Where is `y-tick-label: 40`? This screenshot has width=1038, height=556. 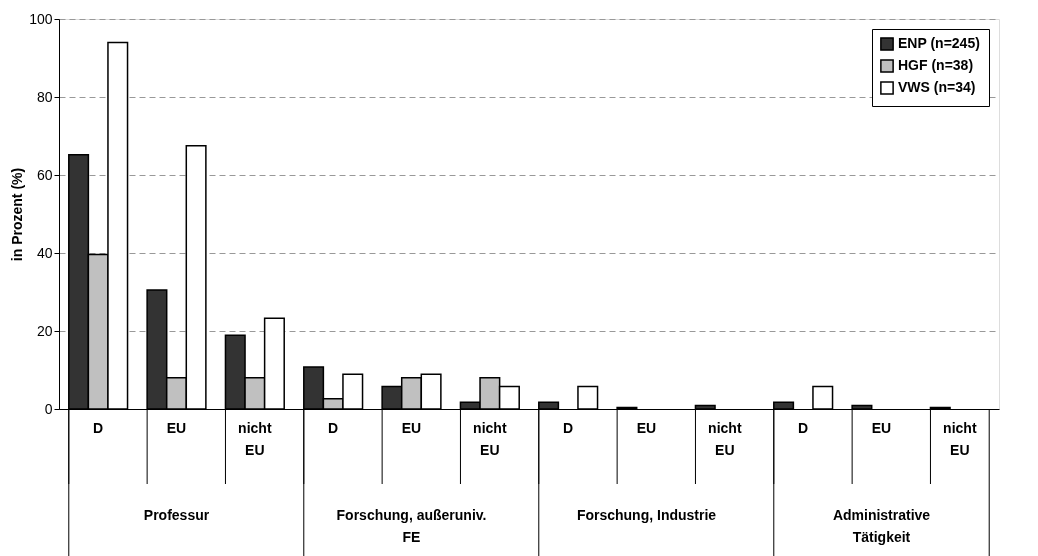
y-tick-label: 40 is located at coordinates (44, 252).